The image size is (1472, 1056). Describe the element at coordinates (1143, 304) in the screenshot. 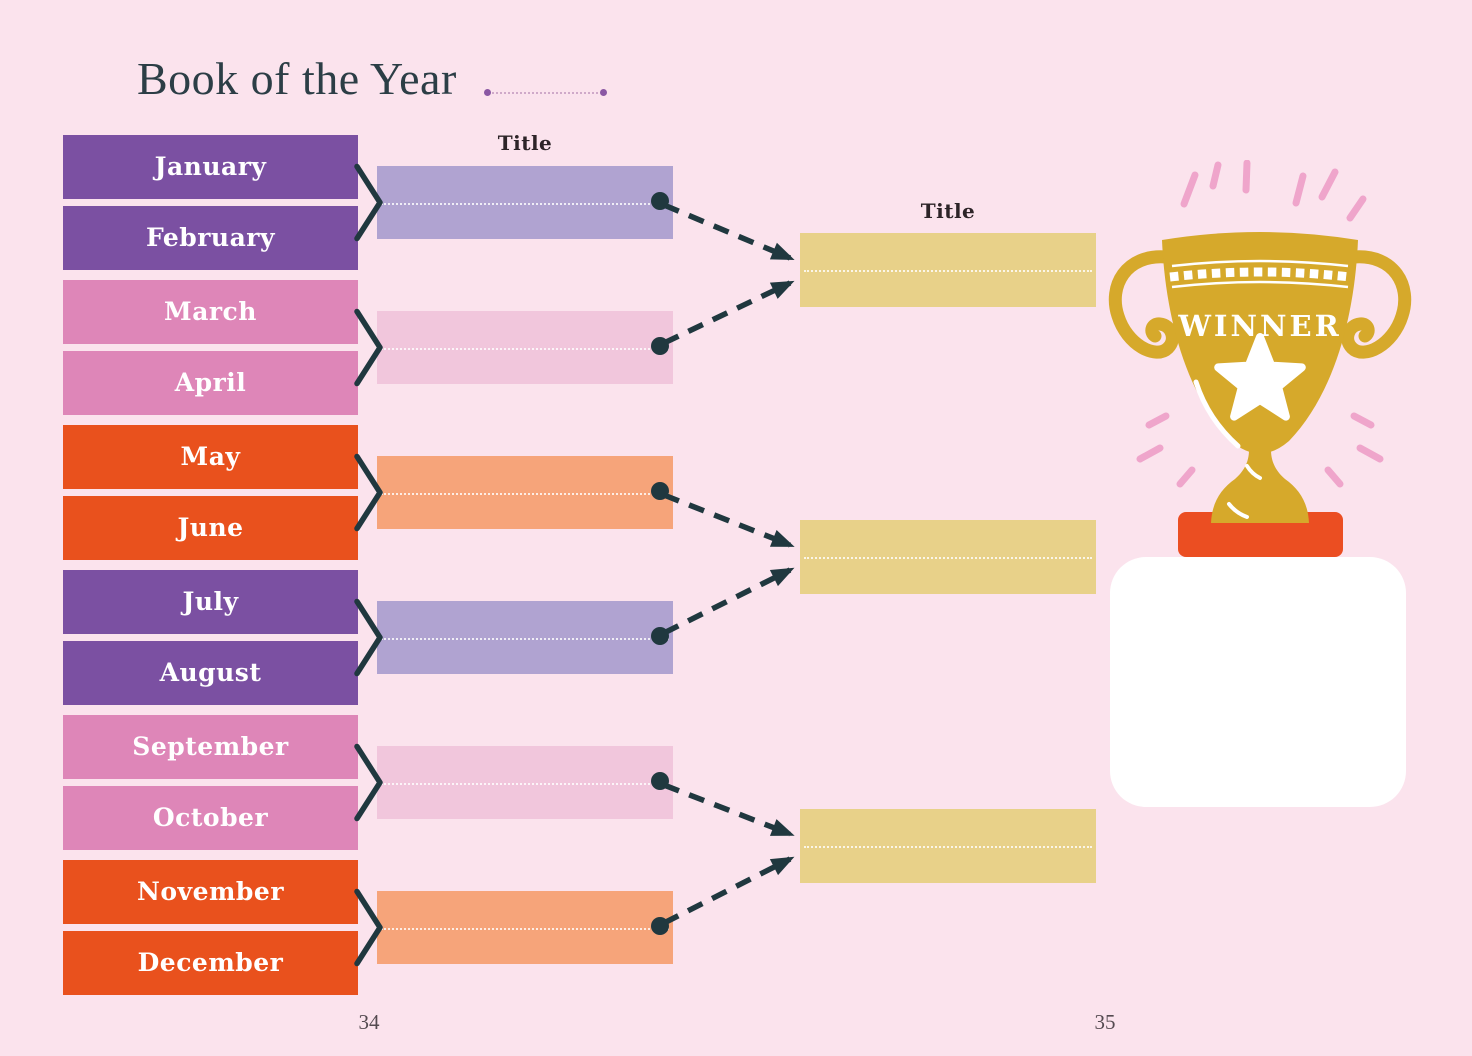

I see `trophy-handle-left` at that location.